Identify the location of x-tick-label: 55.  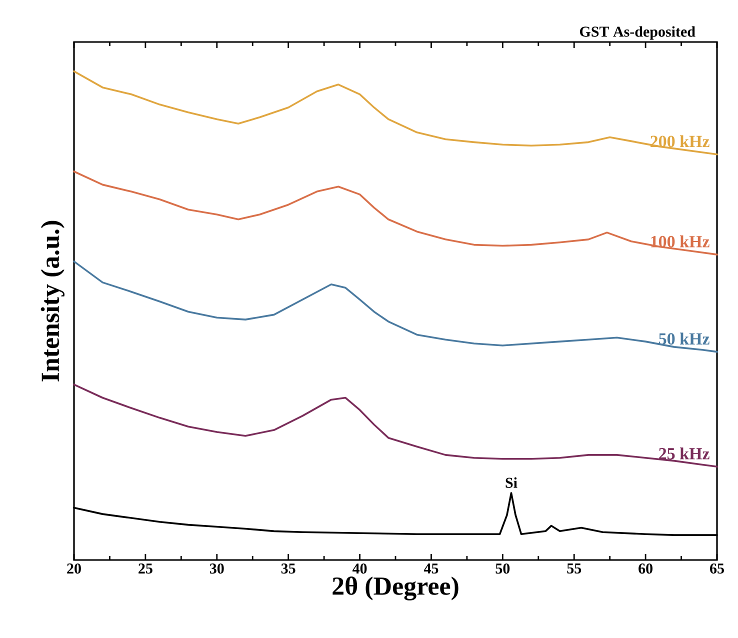
(574, 569).